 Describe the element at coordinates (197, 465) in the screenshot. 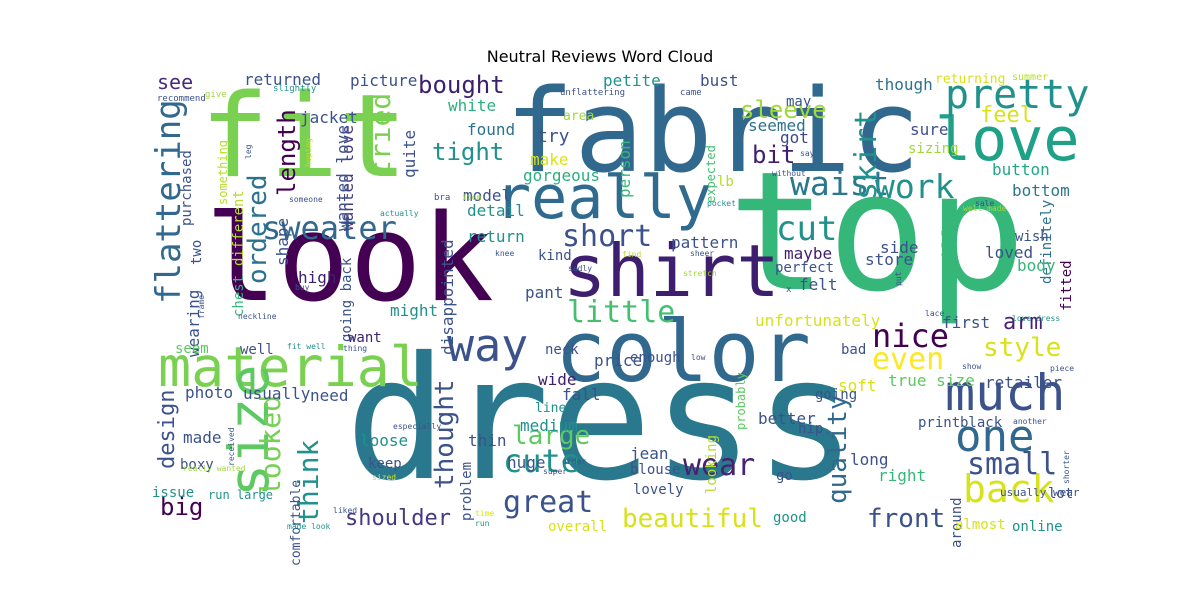

I see `cloud-word: boxy` at that location.